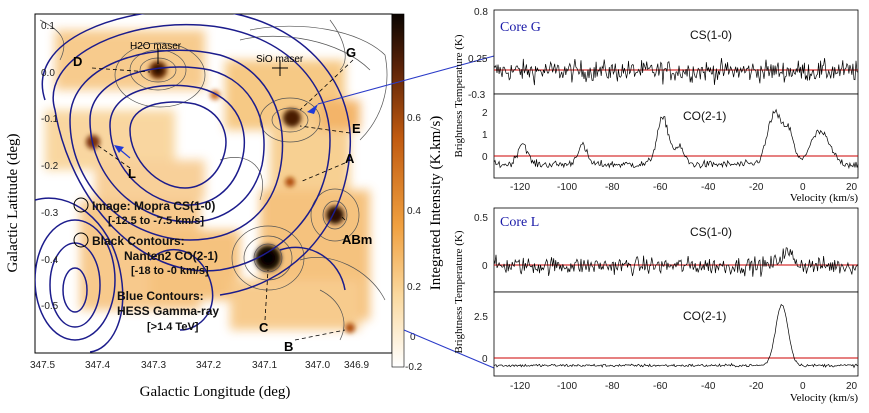  What do you see at coordinates (684, 187) in the screenshot?
I see `core-g-x-ticks: -120 -100 -80 -60 -40 -20 0 20` at bounding box center [684, 187].